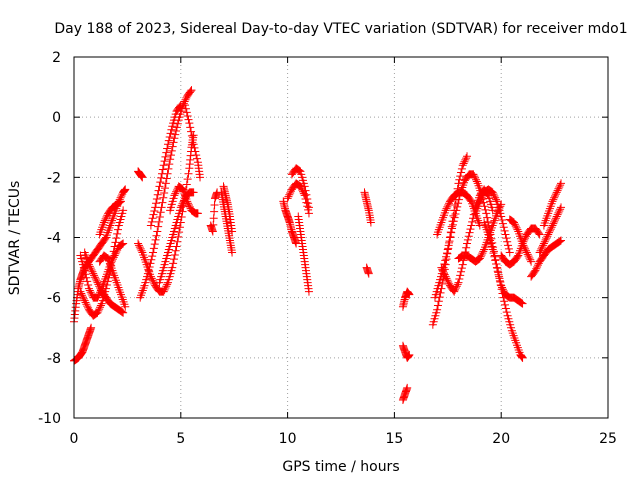  I want to click on series-arc11, so click(165, 165).